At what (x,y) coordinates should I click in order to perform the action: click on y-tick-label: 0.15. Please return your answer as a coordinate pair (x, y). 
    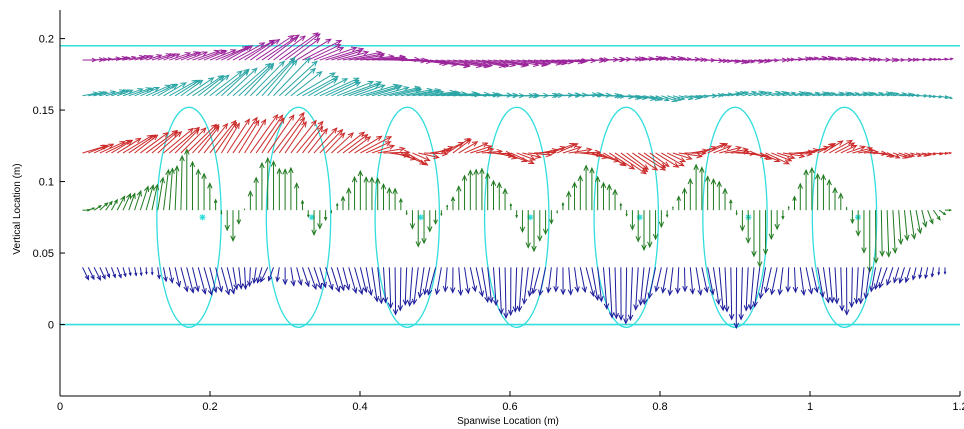
    Looking at the image, I should click on (43, 111).